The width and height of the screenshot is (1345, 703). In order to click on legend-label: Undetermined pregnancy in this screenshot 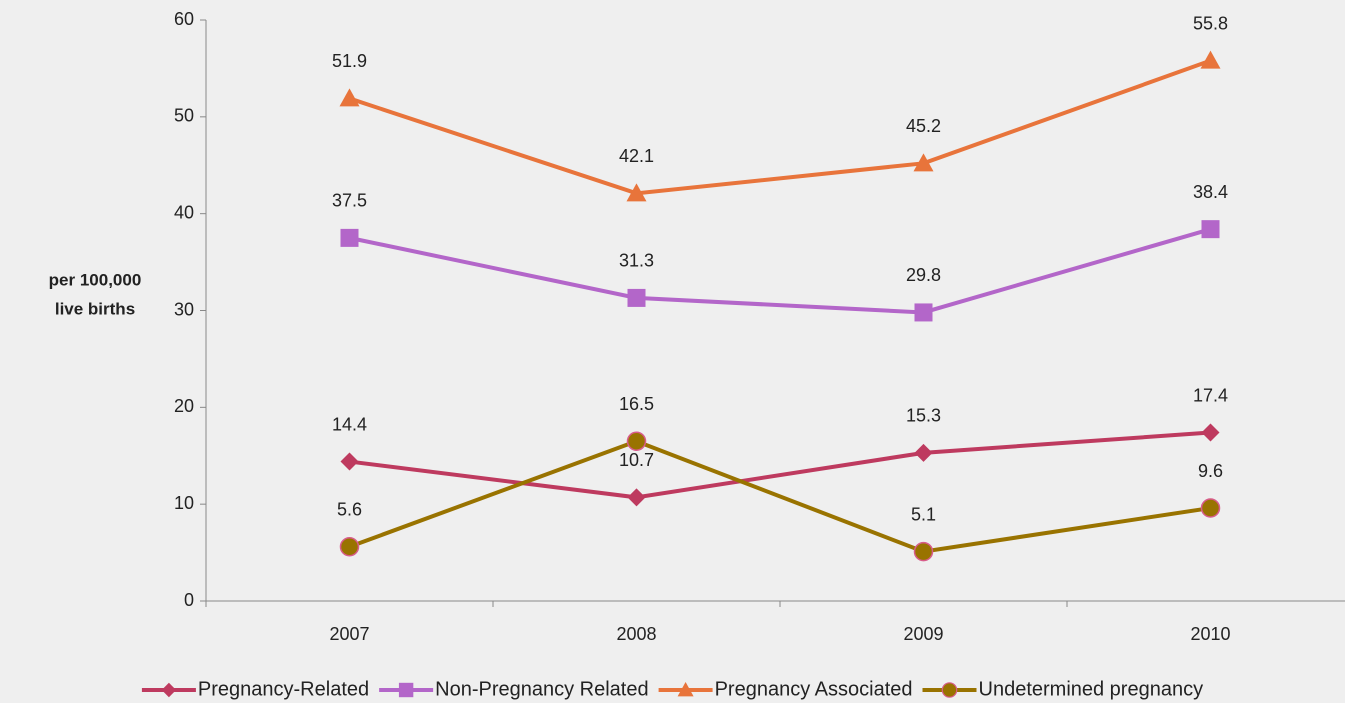, I will do `click(1091, 689)`.